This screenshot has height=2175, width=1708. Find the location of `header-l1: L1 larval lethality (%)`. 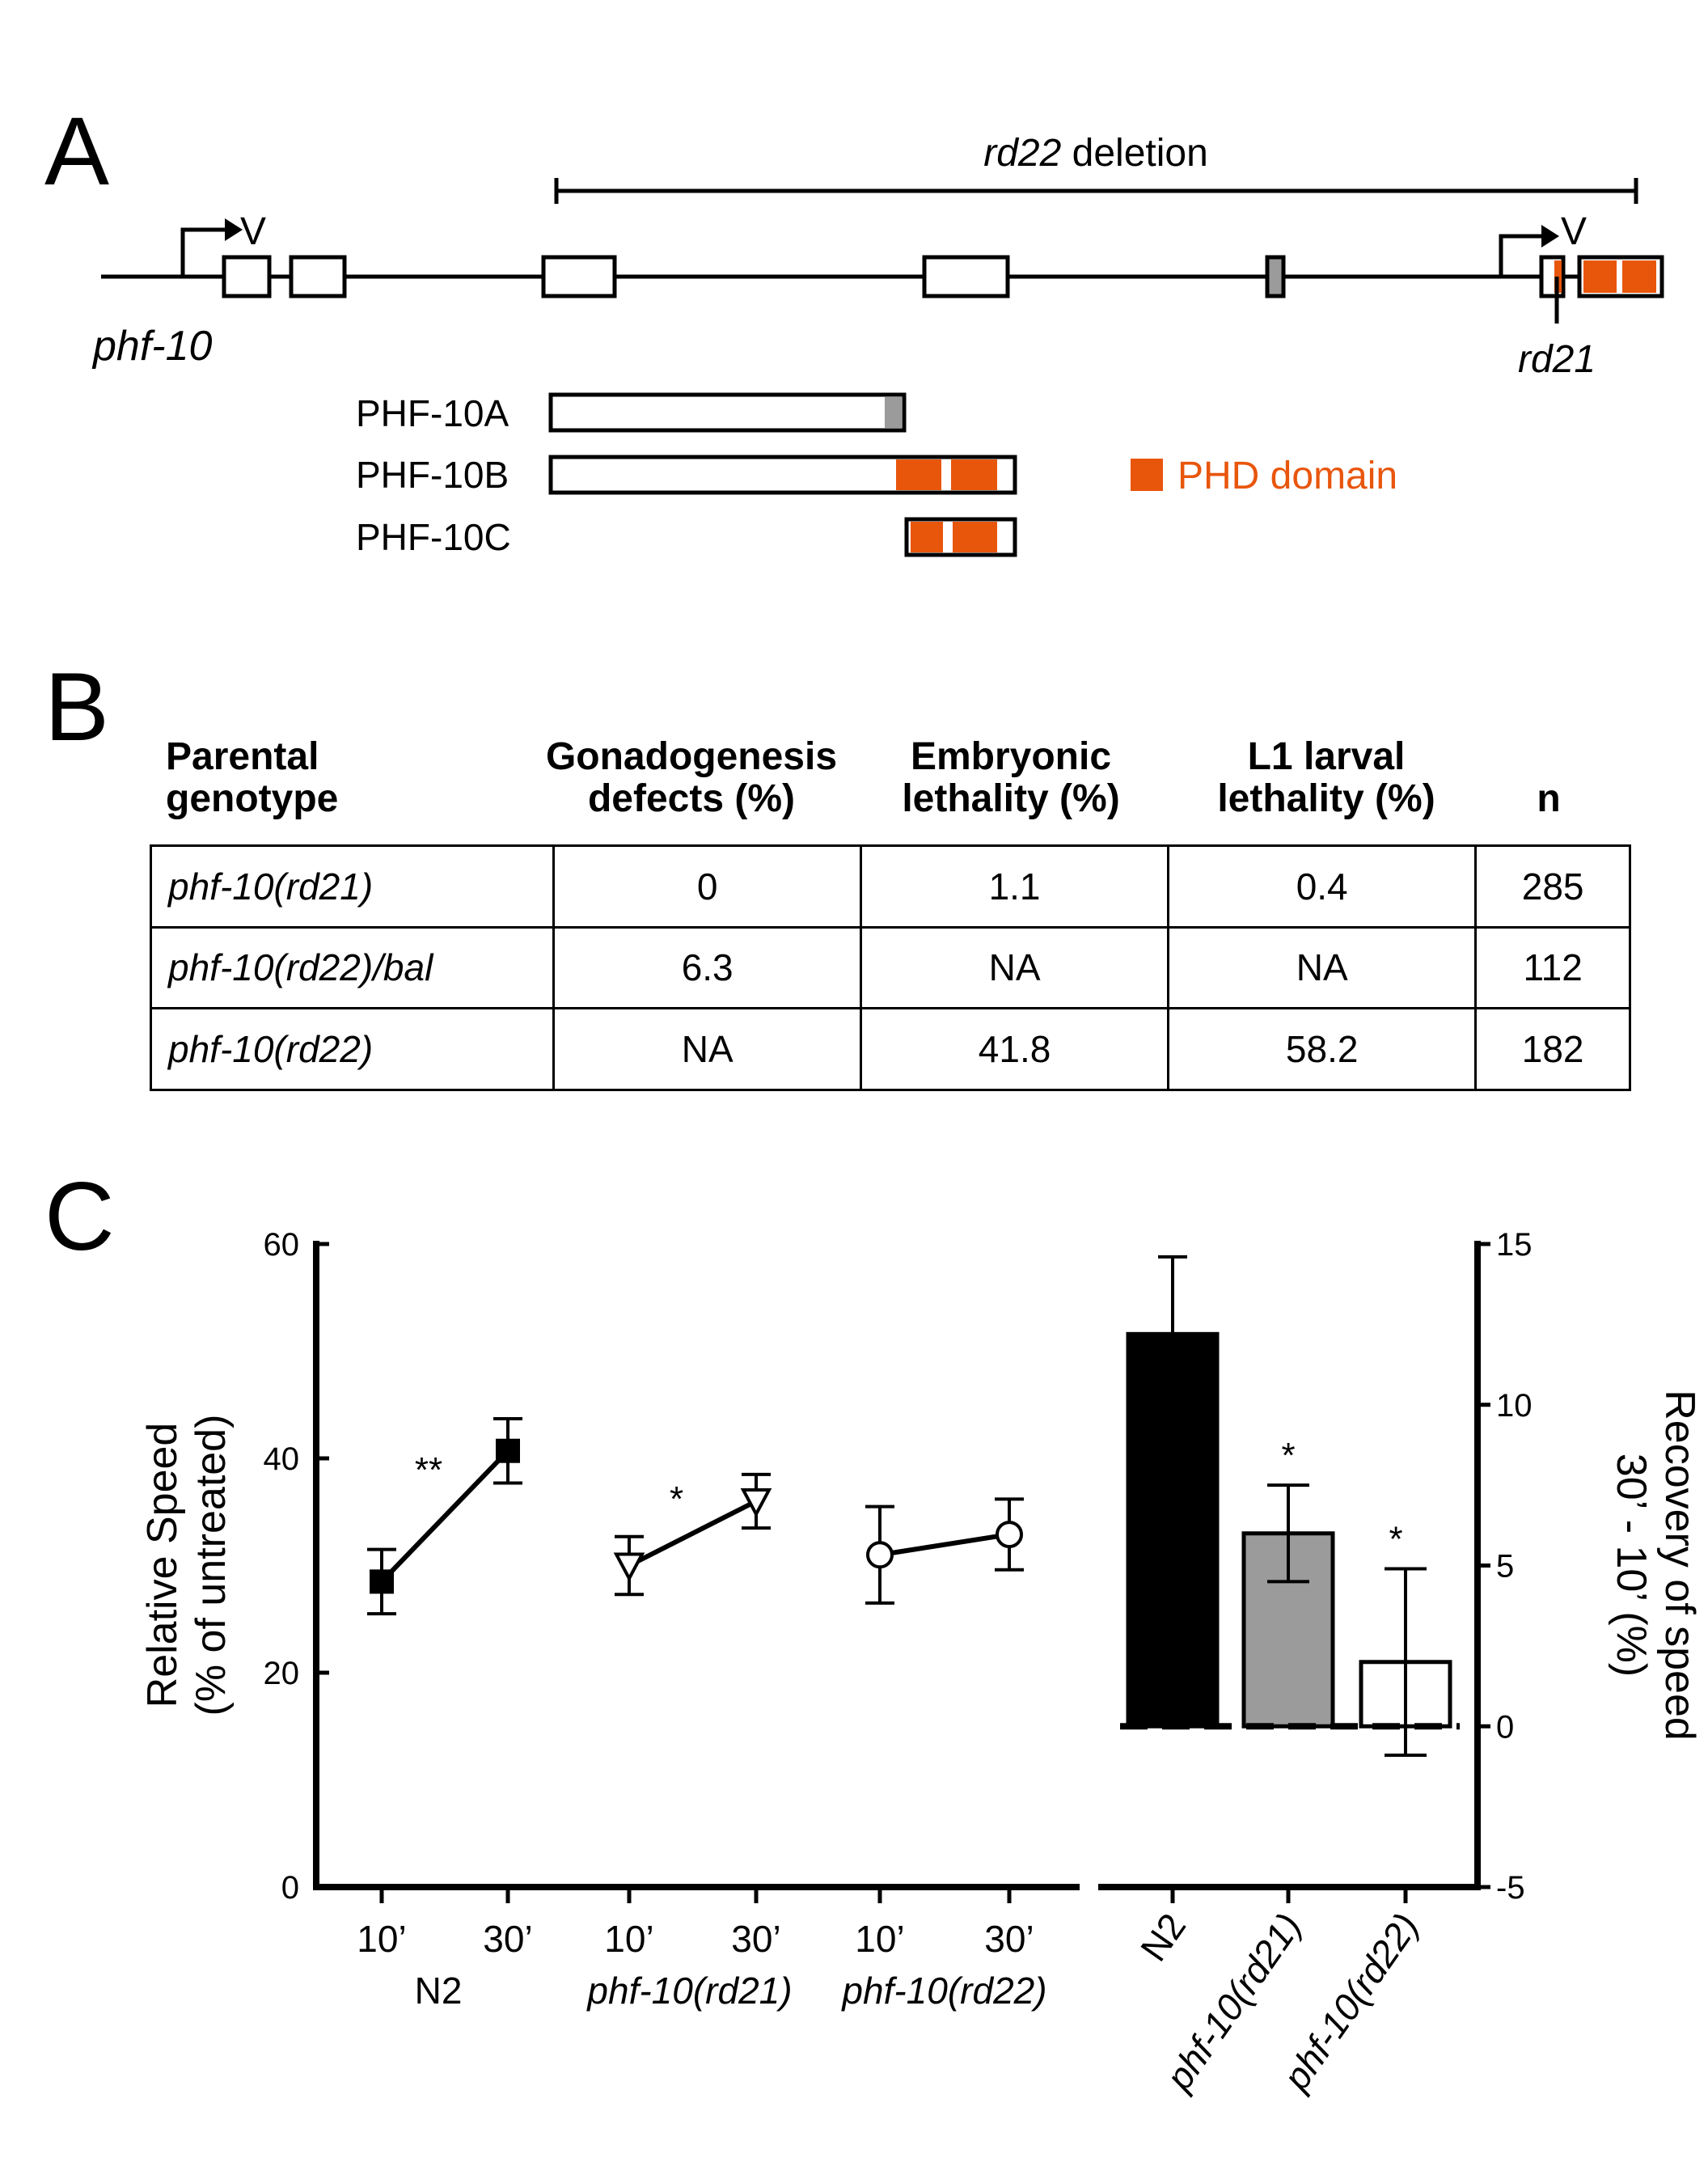

header-l1: L1 larval lethality (%) is located at coordinates (1326, 777).